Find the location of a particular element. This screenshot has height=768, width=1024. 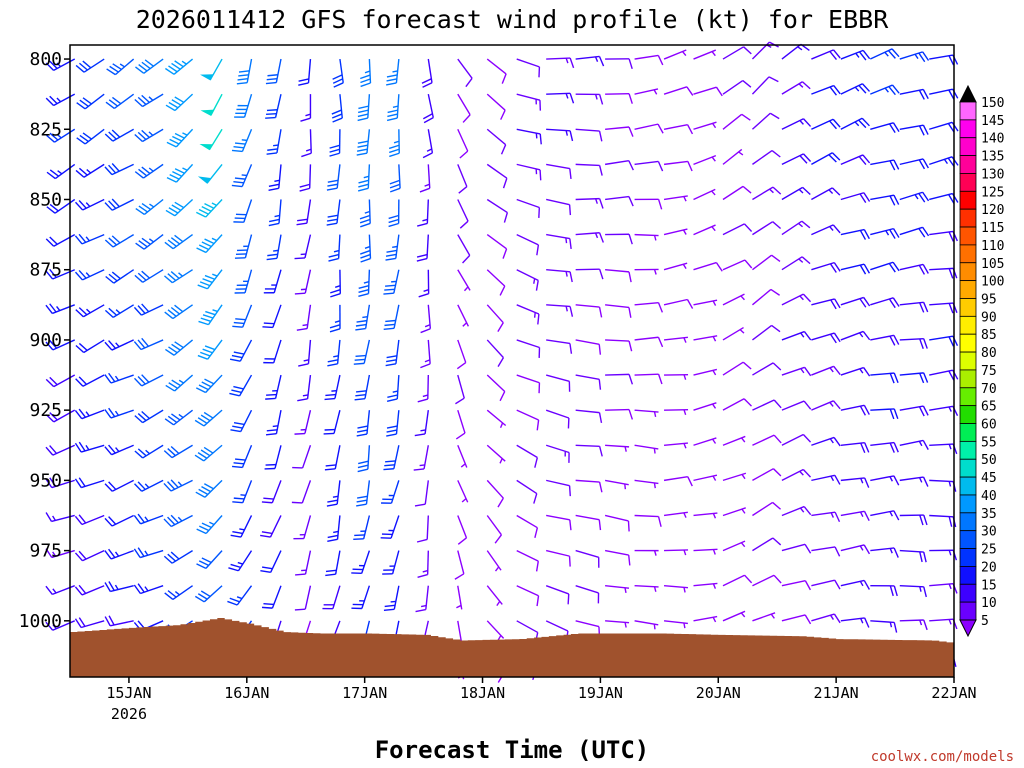

colorbar-label: 130 is located at coordinates (992, 174).